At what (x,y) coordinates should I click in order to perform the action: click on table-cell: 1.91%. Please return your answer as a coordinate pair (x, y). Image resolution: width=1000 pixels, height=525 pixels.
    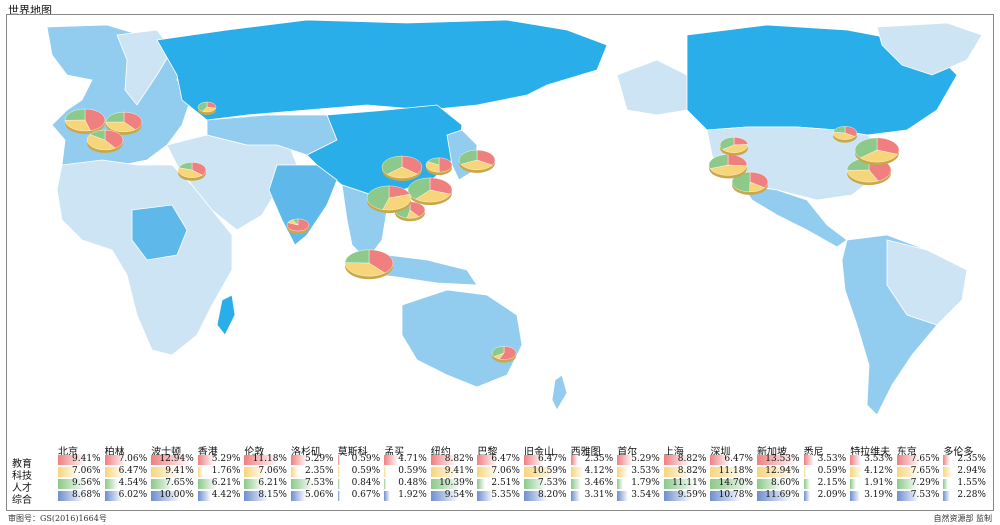
    Looking at the image, I should click on (872, 483).